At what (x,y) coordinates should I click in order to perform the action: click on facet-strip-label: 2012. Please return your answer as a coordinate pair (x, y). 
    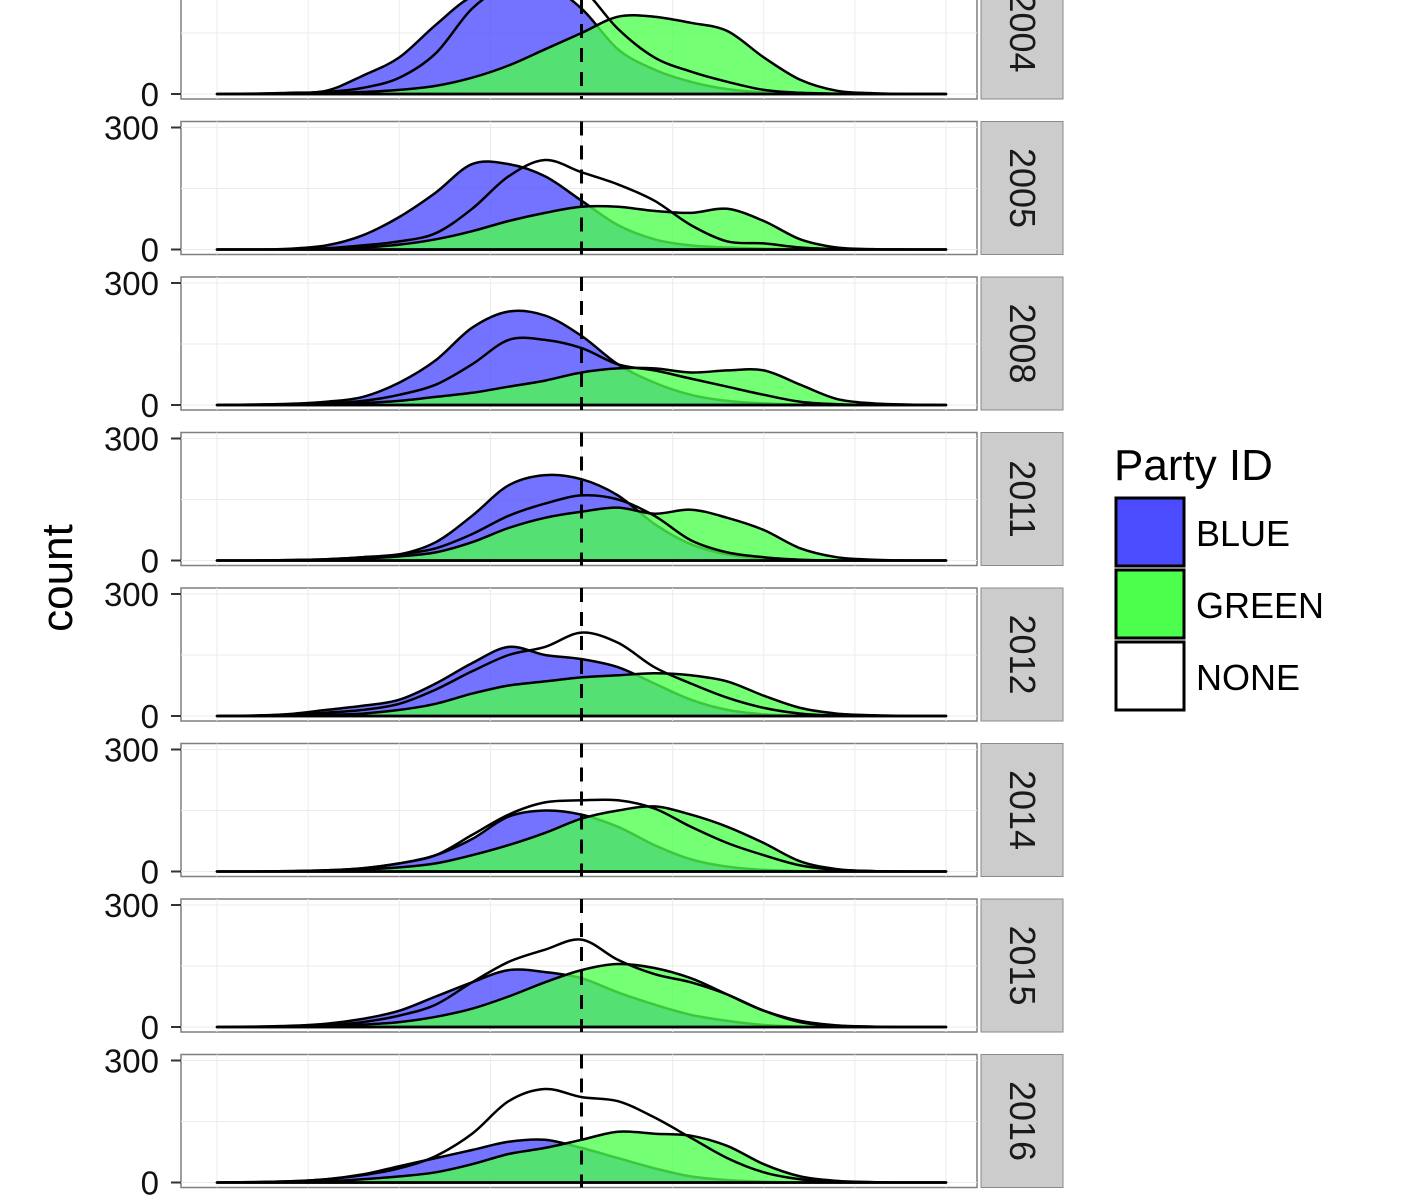
    Looking at the image, I should click on (1022, 654).